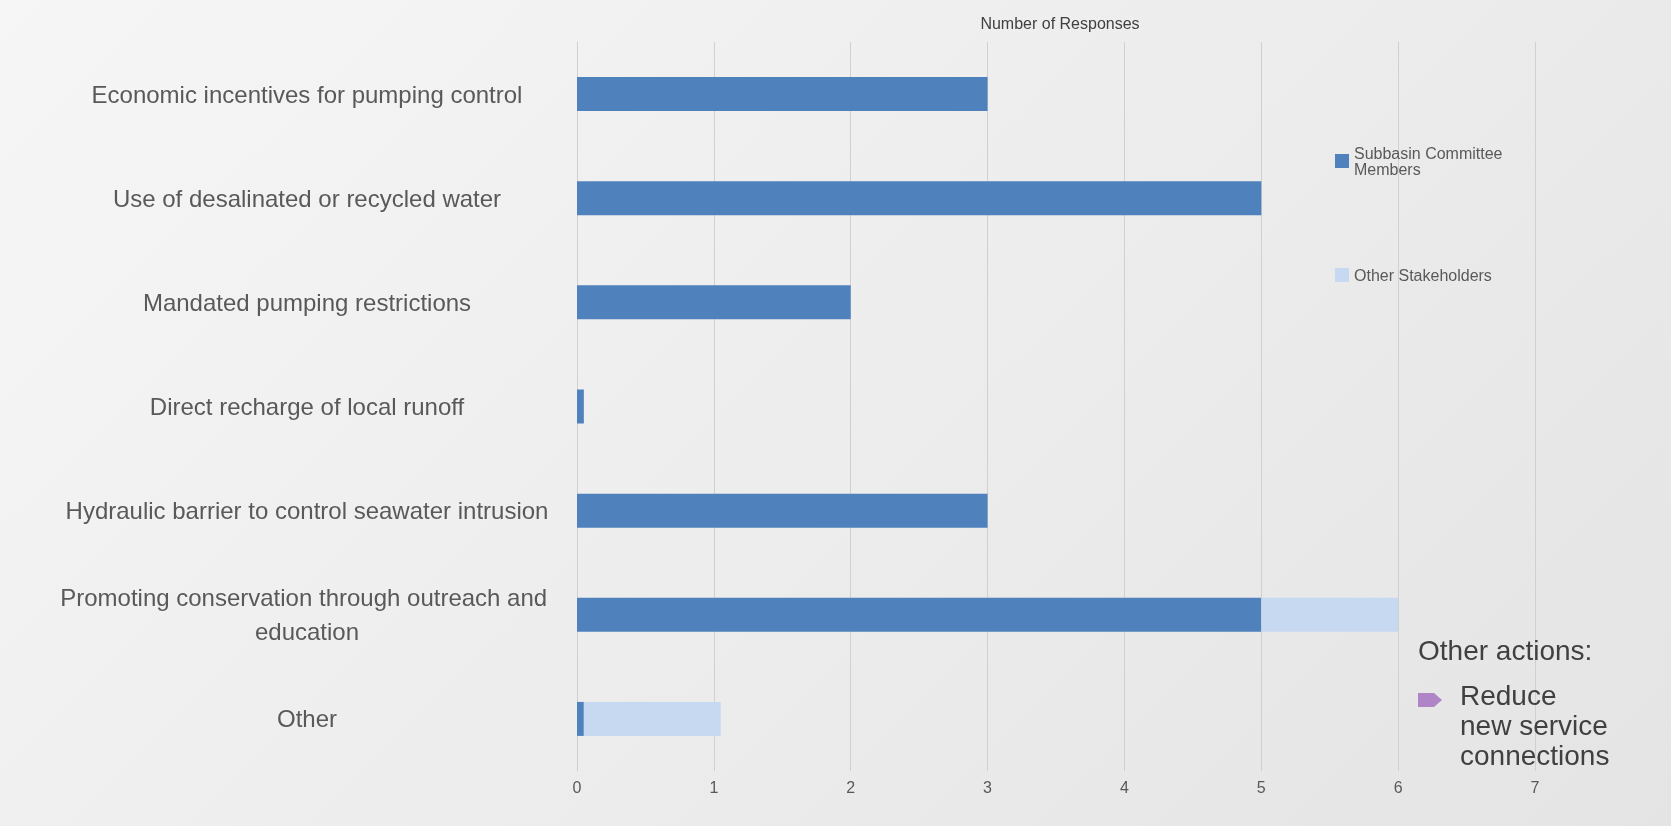 The height and width of the screenshot is (826, 1671). Describe the element at coordinates (1535, 725) in the screenshot. I see `annotation: Reduce new service connections` at that location.